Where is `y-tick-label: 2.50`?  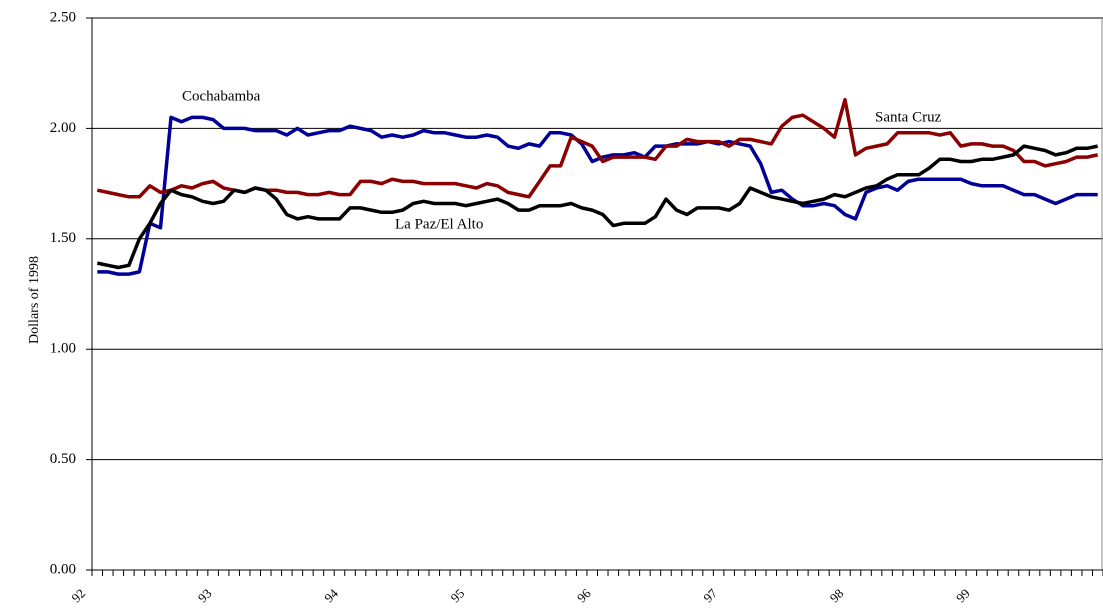 y-tick-label: 2.50 is located at coordinates (63, 17).